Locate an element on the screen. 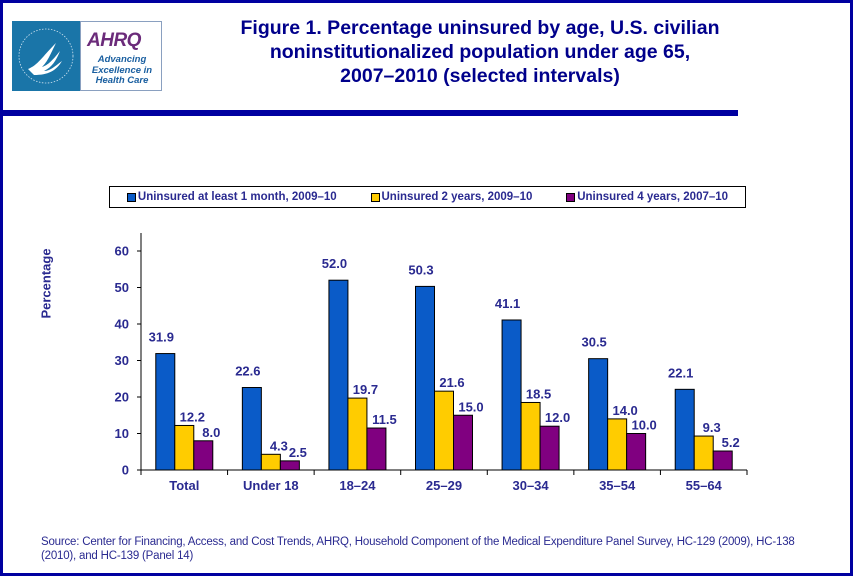 The height and width of the screenshot is (576, 853). data-label: 9.3 is located at coordinates (712, 427).